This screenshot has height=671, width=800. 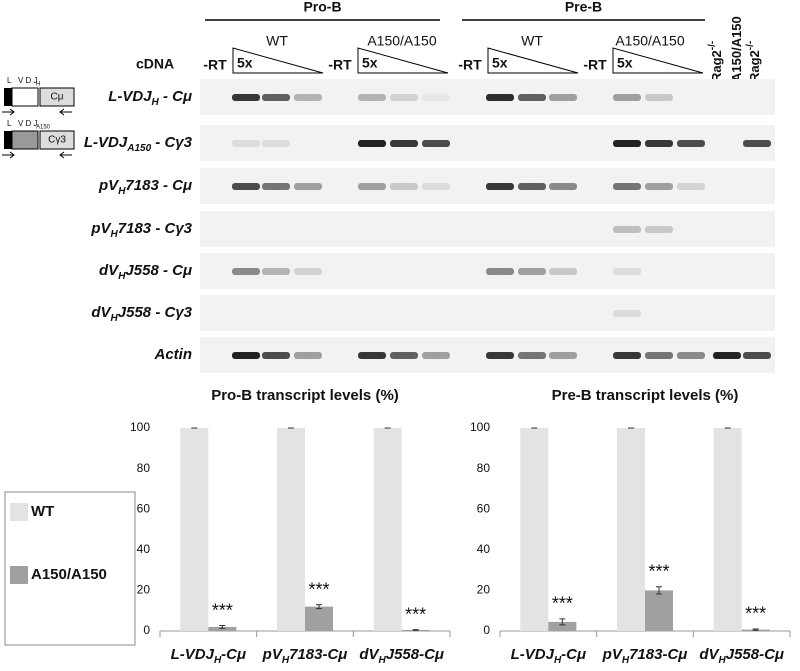 I want to click on text-part: J558-Cμ, so click(x=755, y=654).